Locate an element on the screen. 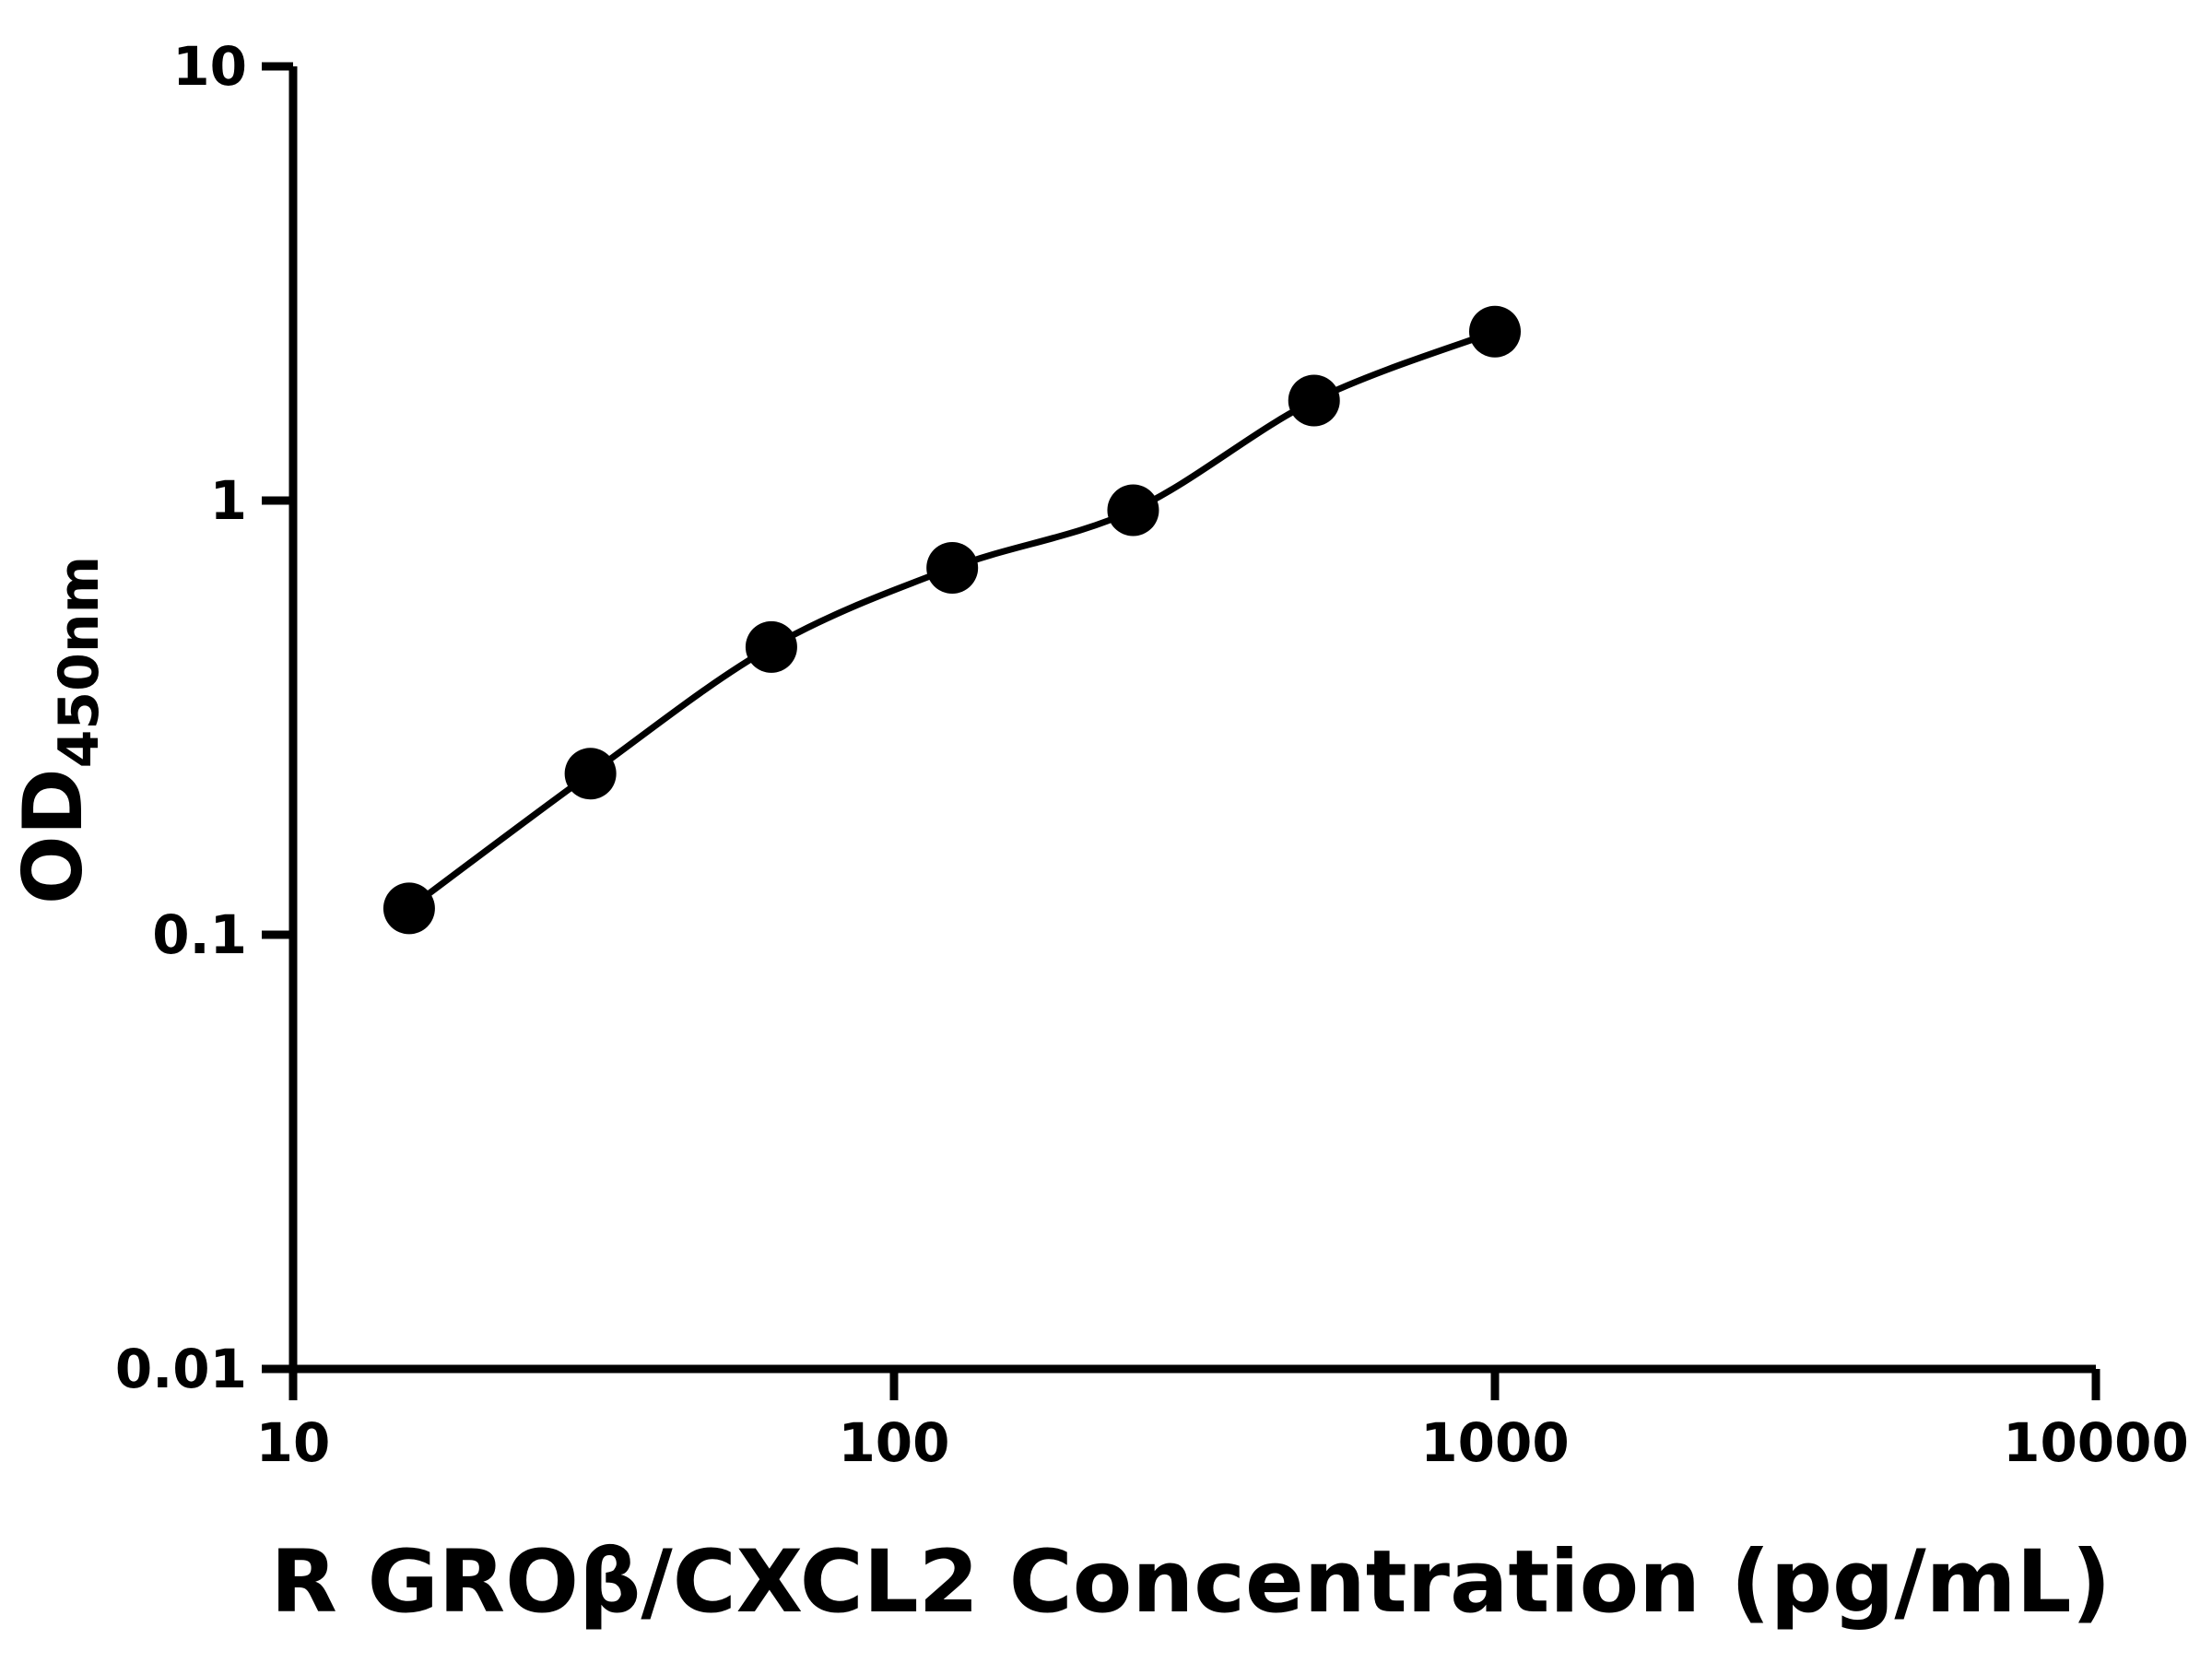 The image size is (2212, 1663). x-tick-label: 1000 is located at coordinates (1494, 1442).